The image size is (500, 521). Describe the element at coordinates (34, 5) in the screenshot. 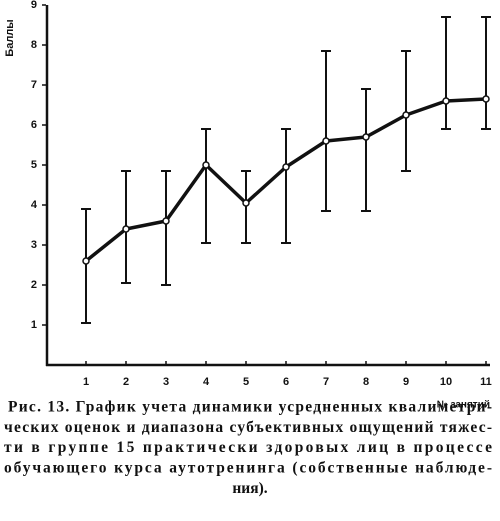

I see `y-tick-label: 9` at that location.